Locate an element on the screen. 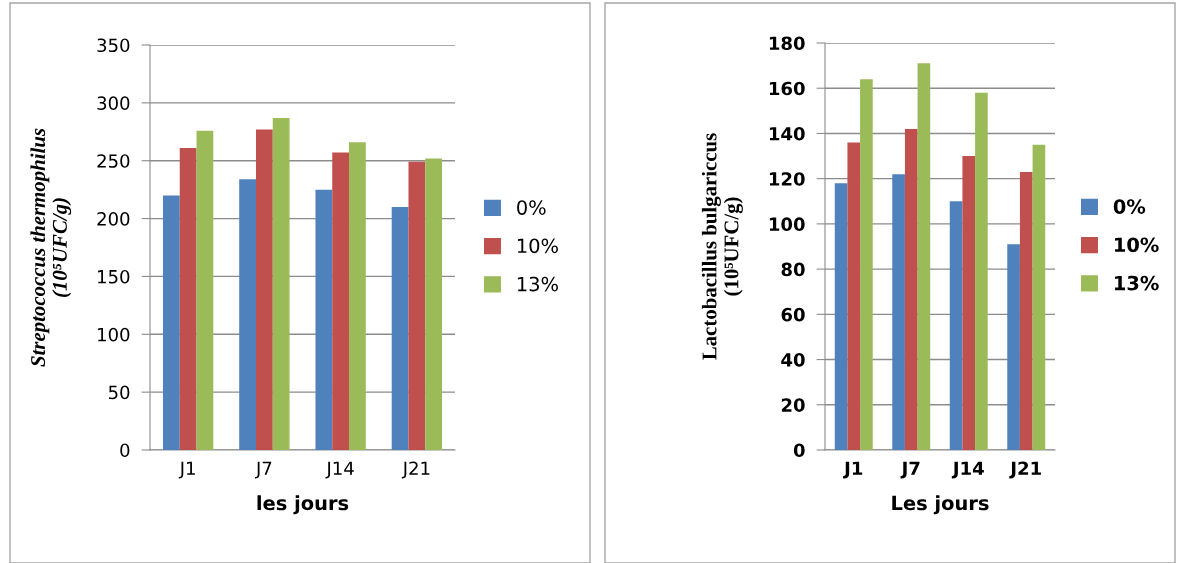  y-tick-label: 300 is located at coordinates (113, 103).